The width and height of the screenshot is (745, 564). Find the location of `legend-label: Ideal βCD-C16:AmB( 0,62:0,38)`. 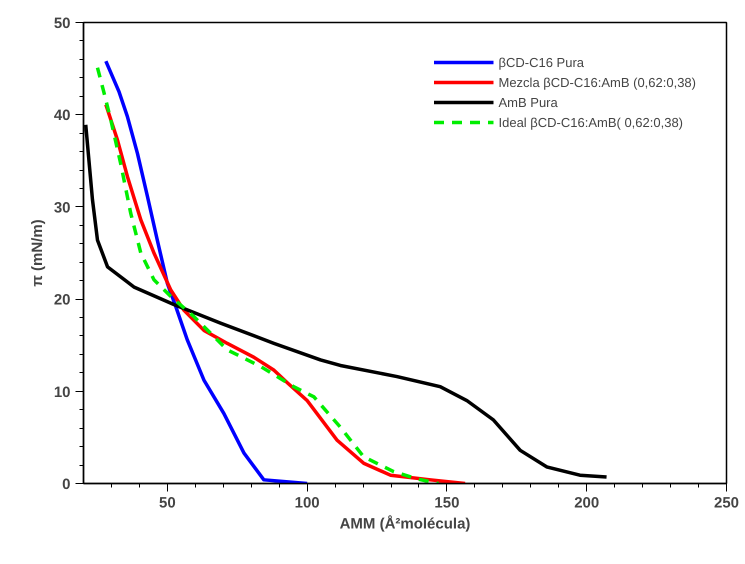

legend-label: Ideal βCD-C16:AmB( 0,62:0,38) is located at coordinates (591, 122).